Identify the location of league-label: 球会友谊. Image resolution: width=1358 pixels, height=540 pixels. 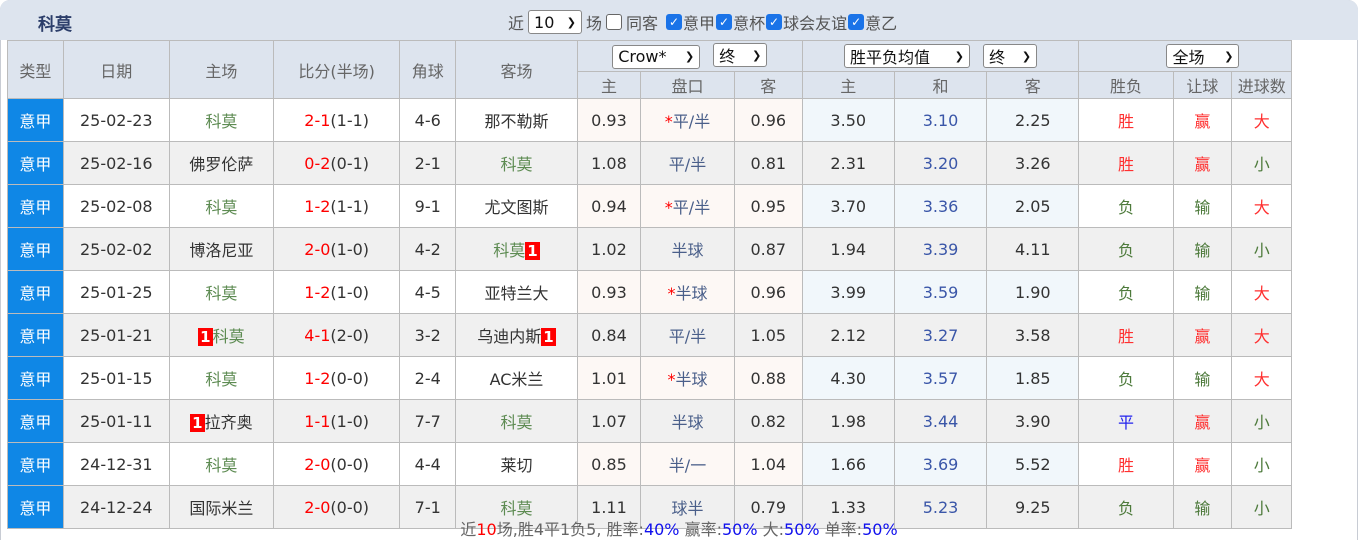
(815, 23).